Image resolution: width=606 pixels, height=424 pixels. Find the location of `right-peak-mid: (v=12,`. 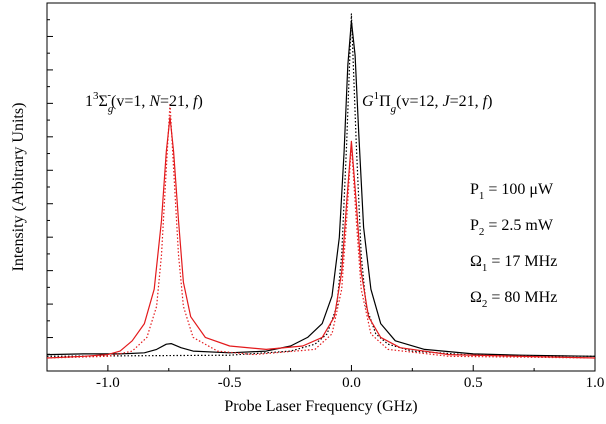

right-peak-mid: (v=12, is located at coordinates (419, 101).